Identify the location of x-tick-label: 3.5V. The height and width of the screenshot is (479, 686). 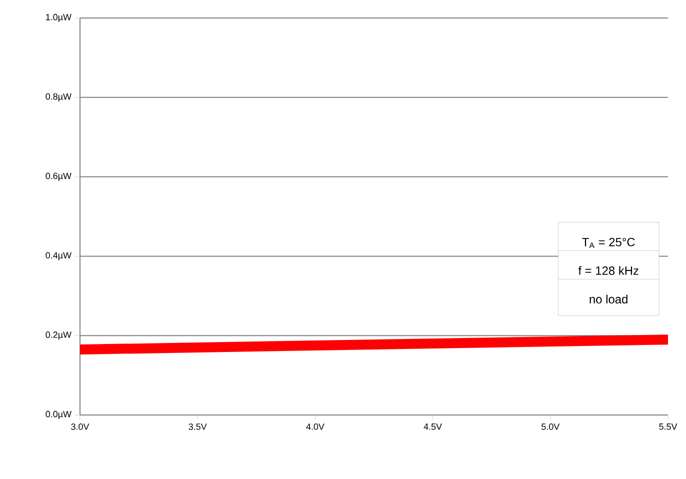
(197, 427).